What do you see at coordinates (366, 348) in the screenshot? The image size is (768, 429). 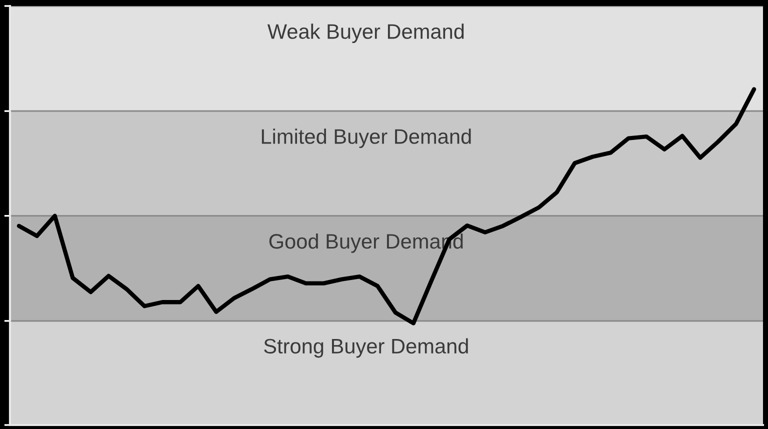 I see `band-label: Strong Buyer Demand` at bounding box center [366, 348].